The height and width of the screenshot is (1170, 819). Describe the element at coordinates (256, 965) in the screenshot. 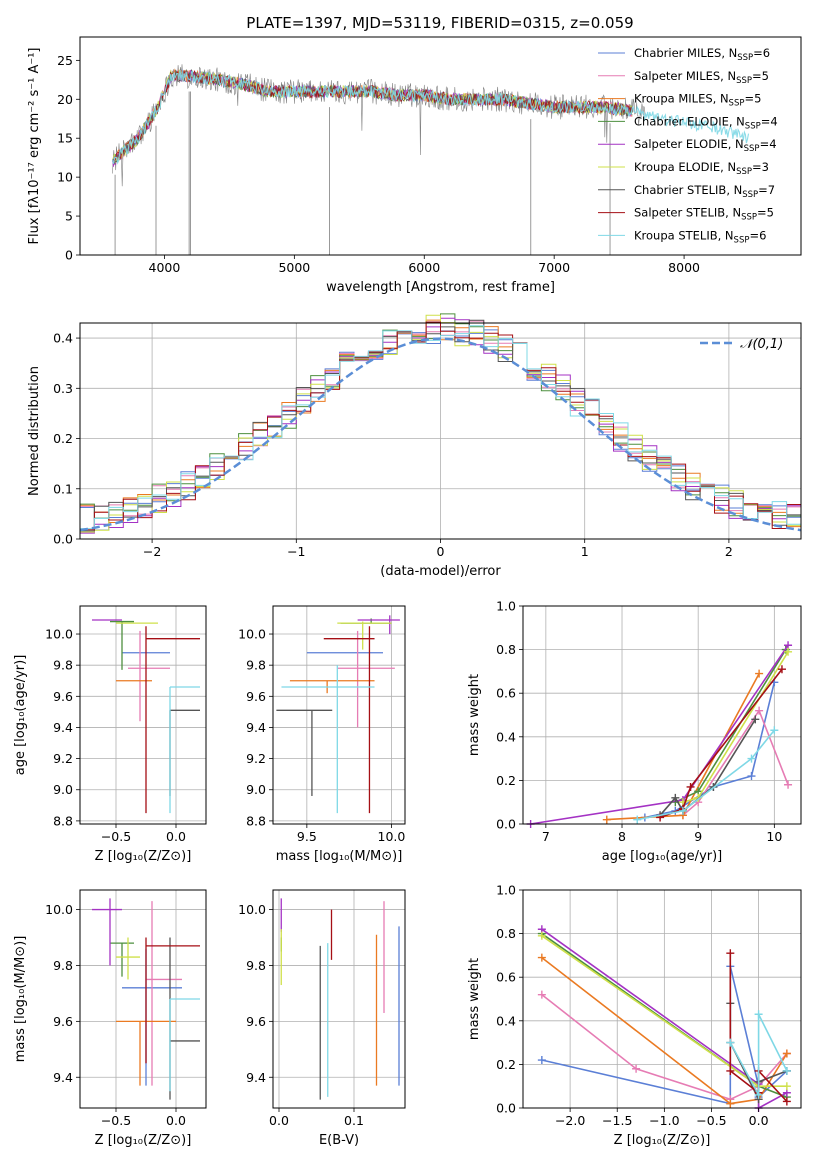

I see `mass_vs_ebv-ytick-label: 9.8` at that location.